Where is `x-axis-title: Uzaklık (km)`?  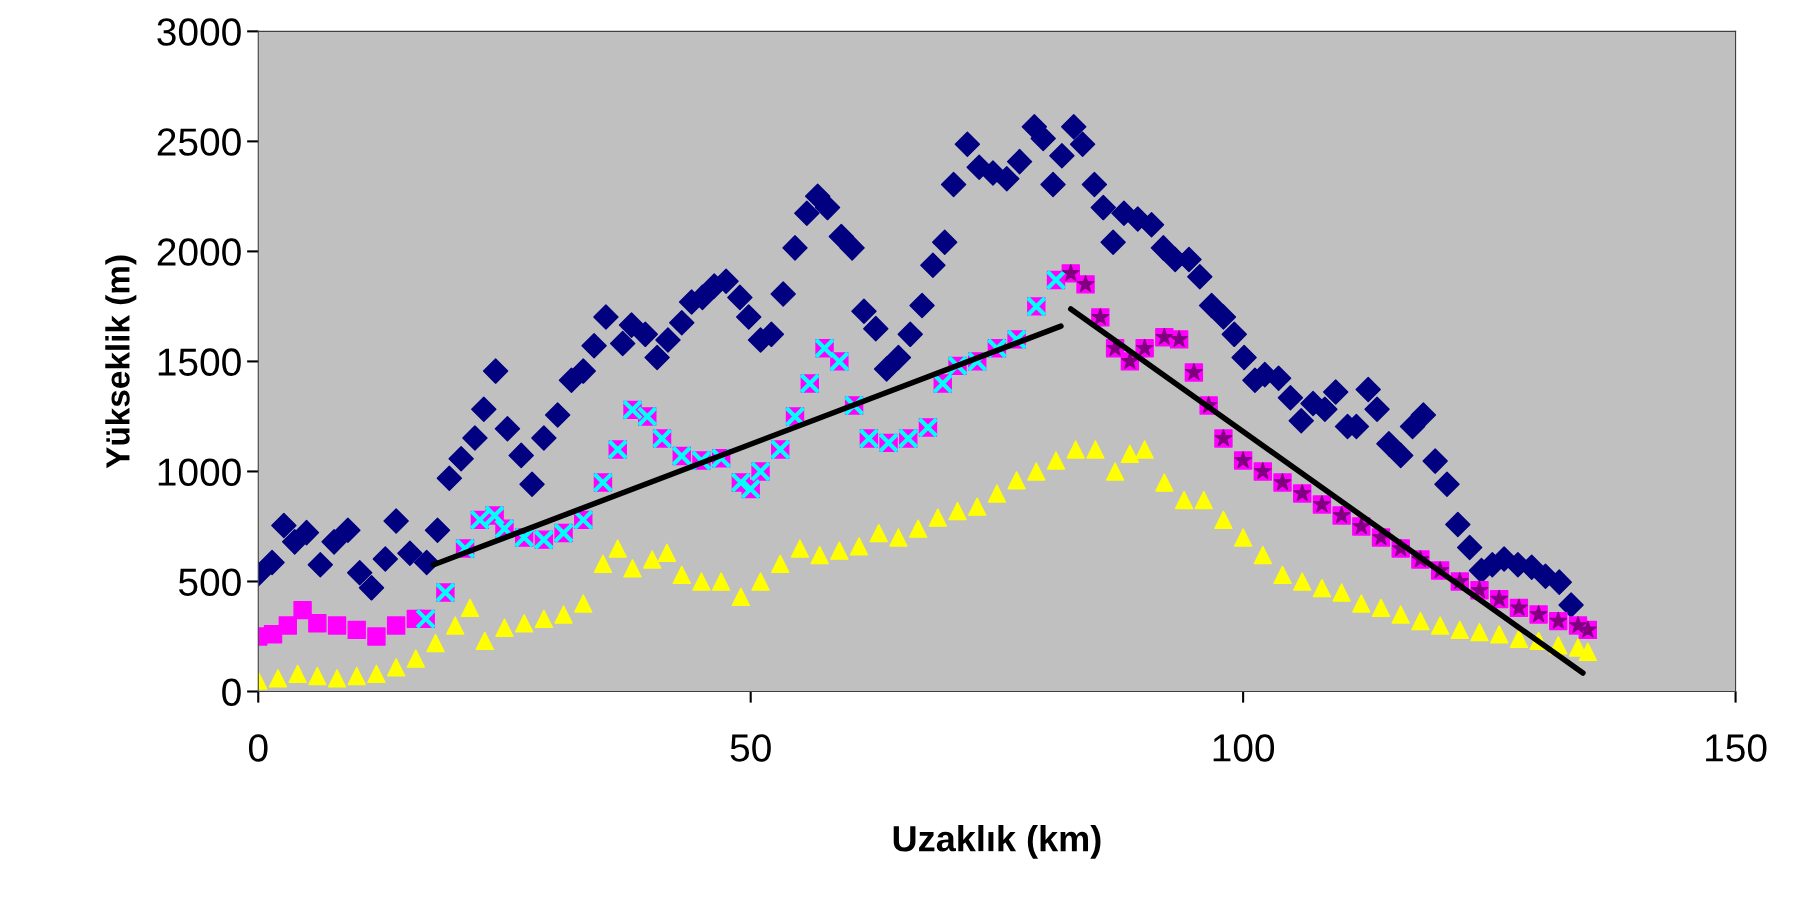 x-axis-title: Uzaklık (km) is located at coordinates (997, 841).